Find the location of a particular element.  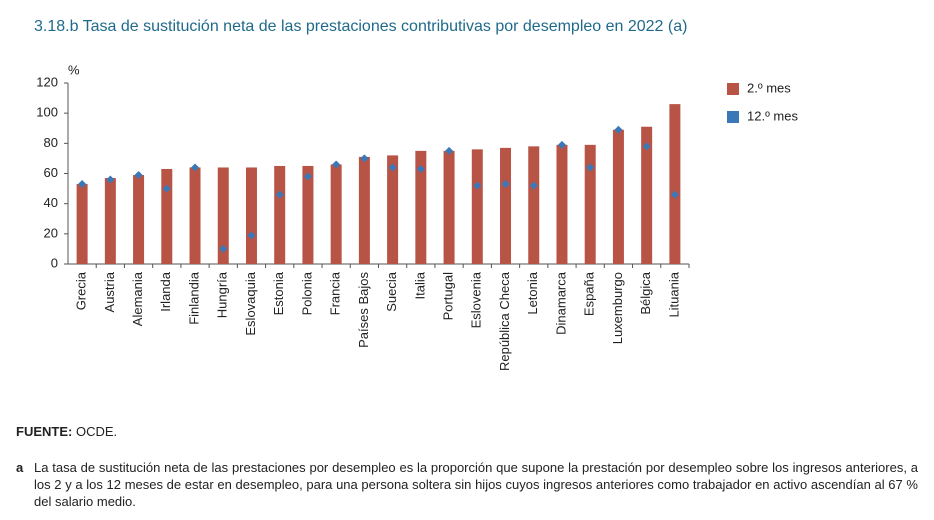

source: FUENTE: OCDE. is located at coordinates (66, 431).